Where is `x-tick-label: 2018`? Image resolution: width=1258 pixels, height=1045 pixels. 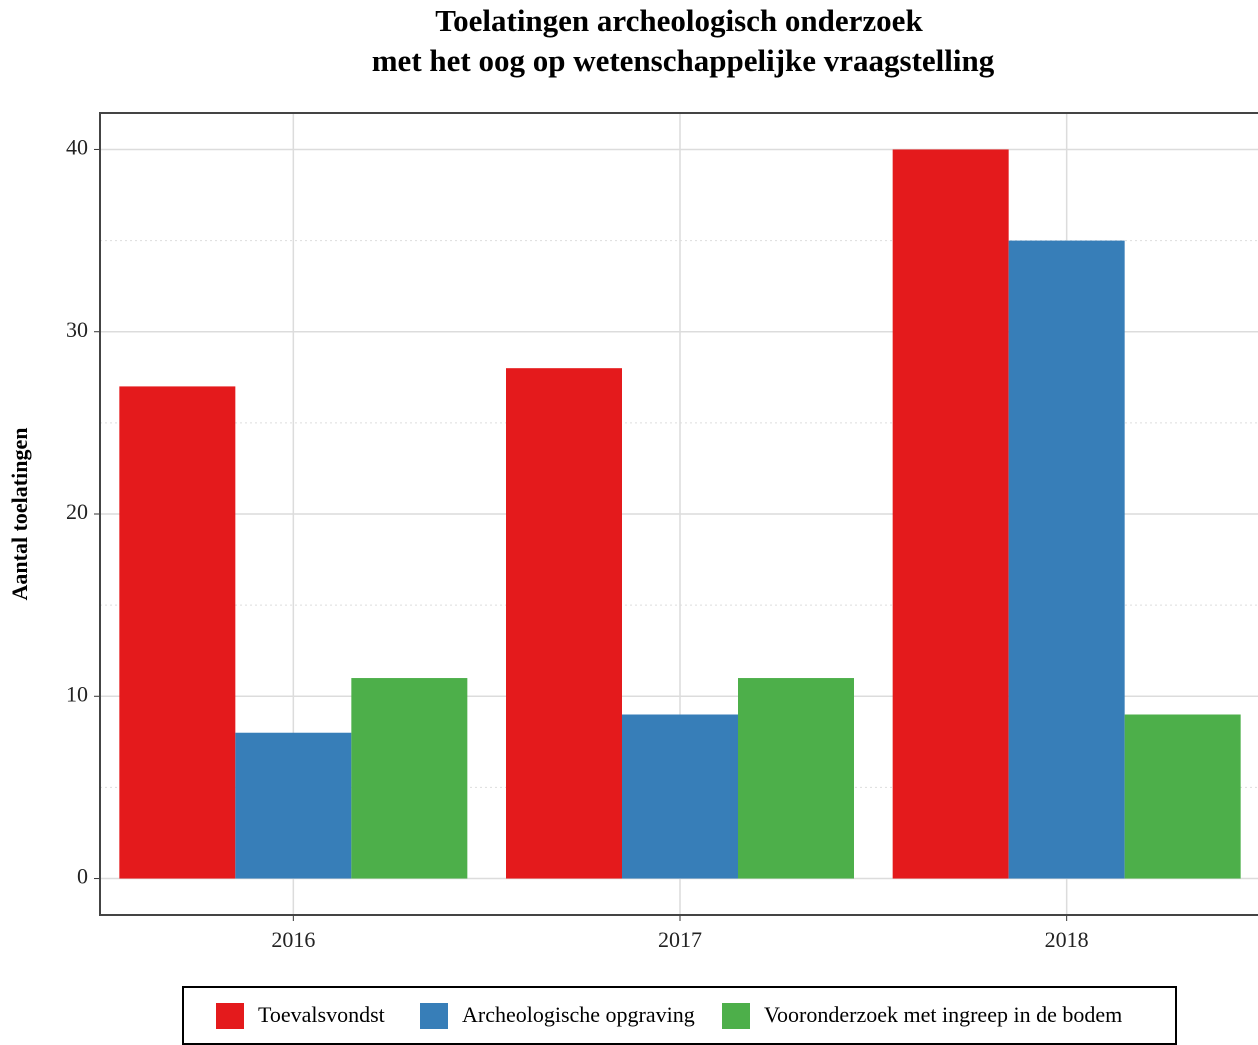
x-tick-label: 2018 is located at coordinates (1067, 939).